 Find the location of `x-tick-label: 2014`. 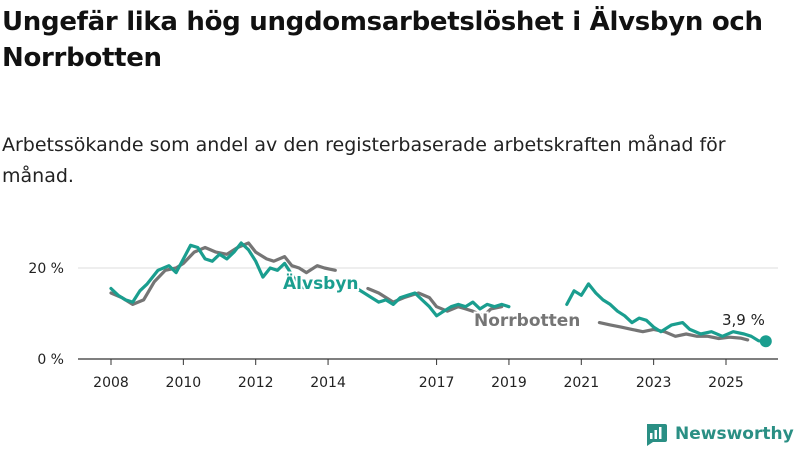

x-tick-label: 2014 is located at coordinates (328, 383).